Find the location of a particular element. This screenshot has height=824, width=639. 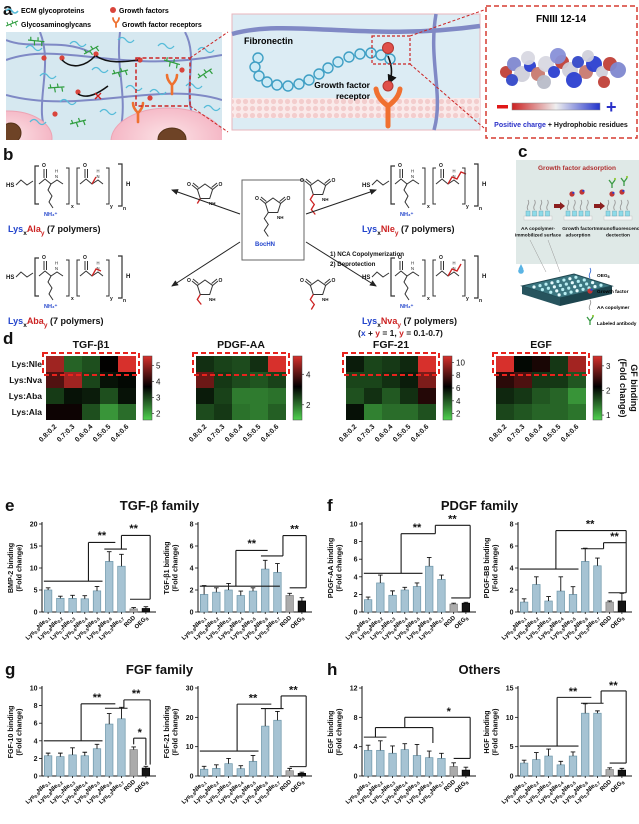

x-tick-label: Lys0.6Nle0.4 is located at coordinates (551, 629).